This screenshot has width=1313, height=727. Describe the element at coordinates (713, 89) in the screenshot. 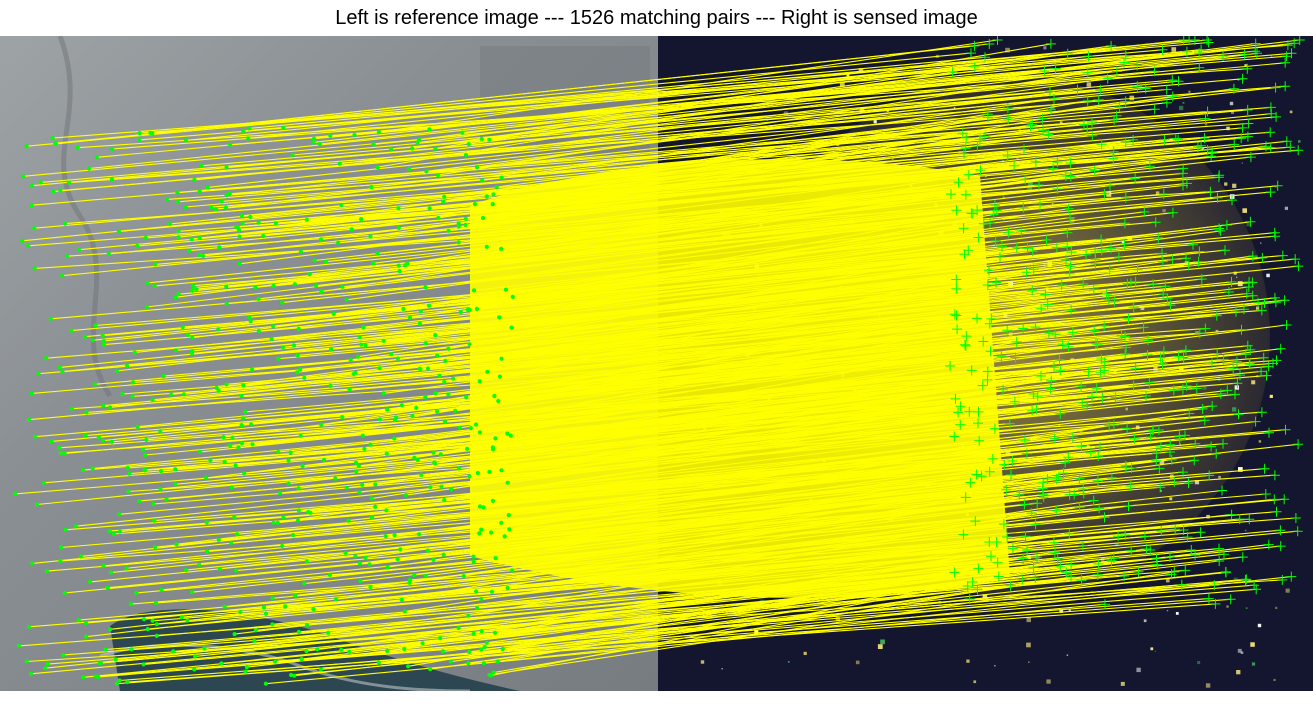

I see `match-line` at that location.